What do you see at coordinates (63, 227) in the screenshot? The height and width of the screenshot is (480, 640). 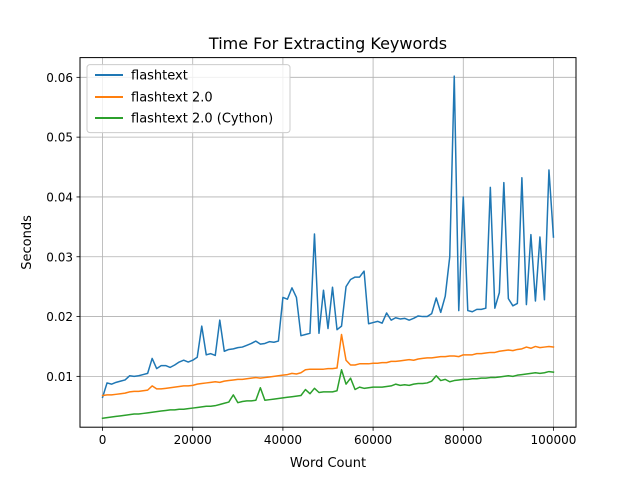 I see `y-axis-ticks: 0.01 0.02 0.03 0.04 0.05 0.06` at bounding box center [63, 227].